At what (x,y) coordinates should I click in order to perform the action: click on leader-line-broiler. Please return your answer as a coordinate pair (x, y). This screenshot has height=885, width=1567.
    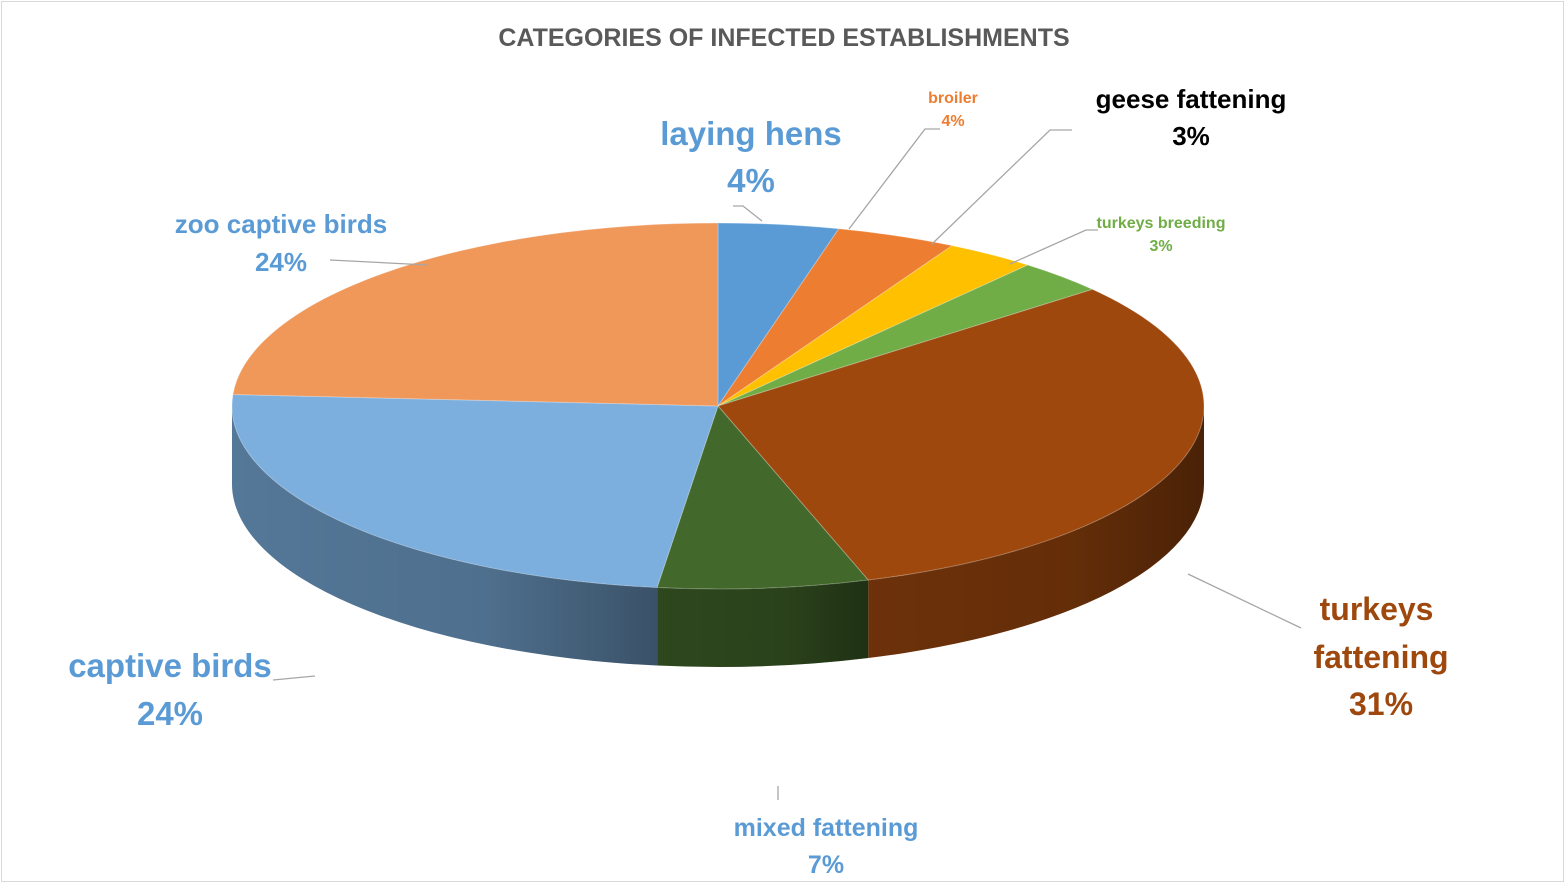
    Looking at the image, I should click on (894, 179).